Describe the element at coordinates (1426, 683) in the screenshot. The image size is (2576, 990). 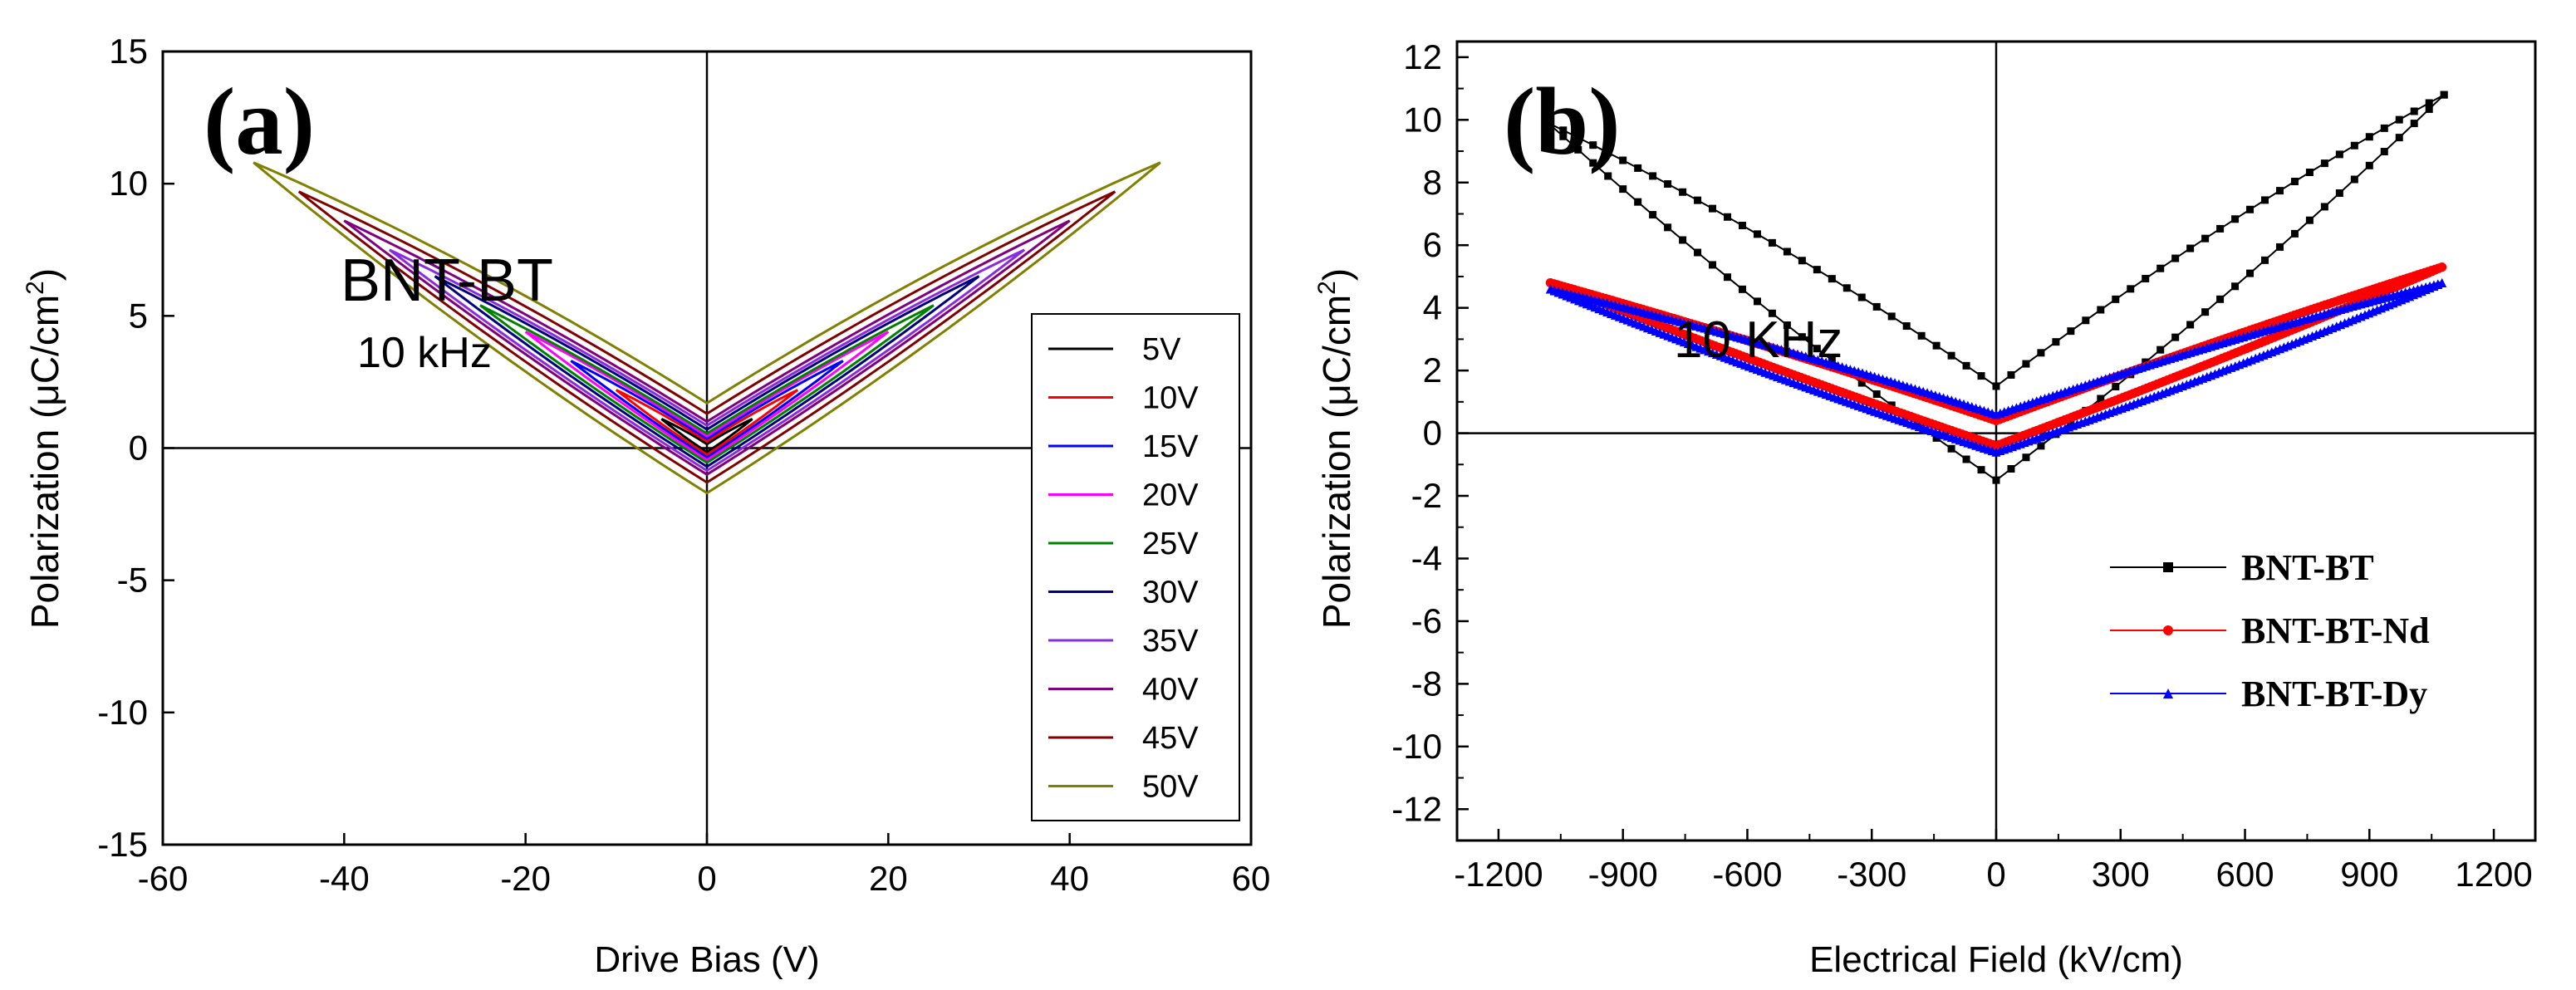
I see `panel-b-y-tick-label: -8` at that location.